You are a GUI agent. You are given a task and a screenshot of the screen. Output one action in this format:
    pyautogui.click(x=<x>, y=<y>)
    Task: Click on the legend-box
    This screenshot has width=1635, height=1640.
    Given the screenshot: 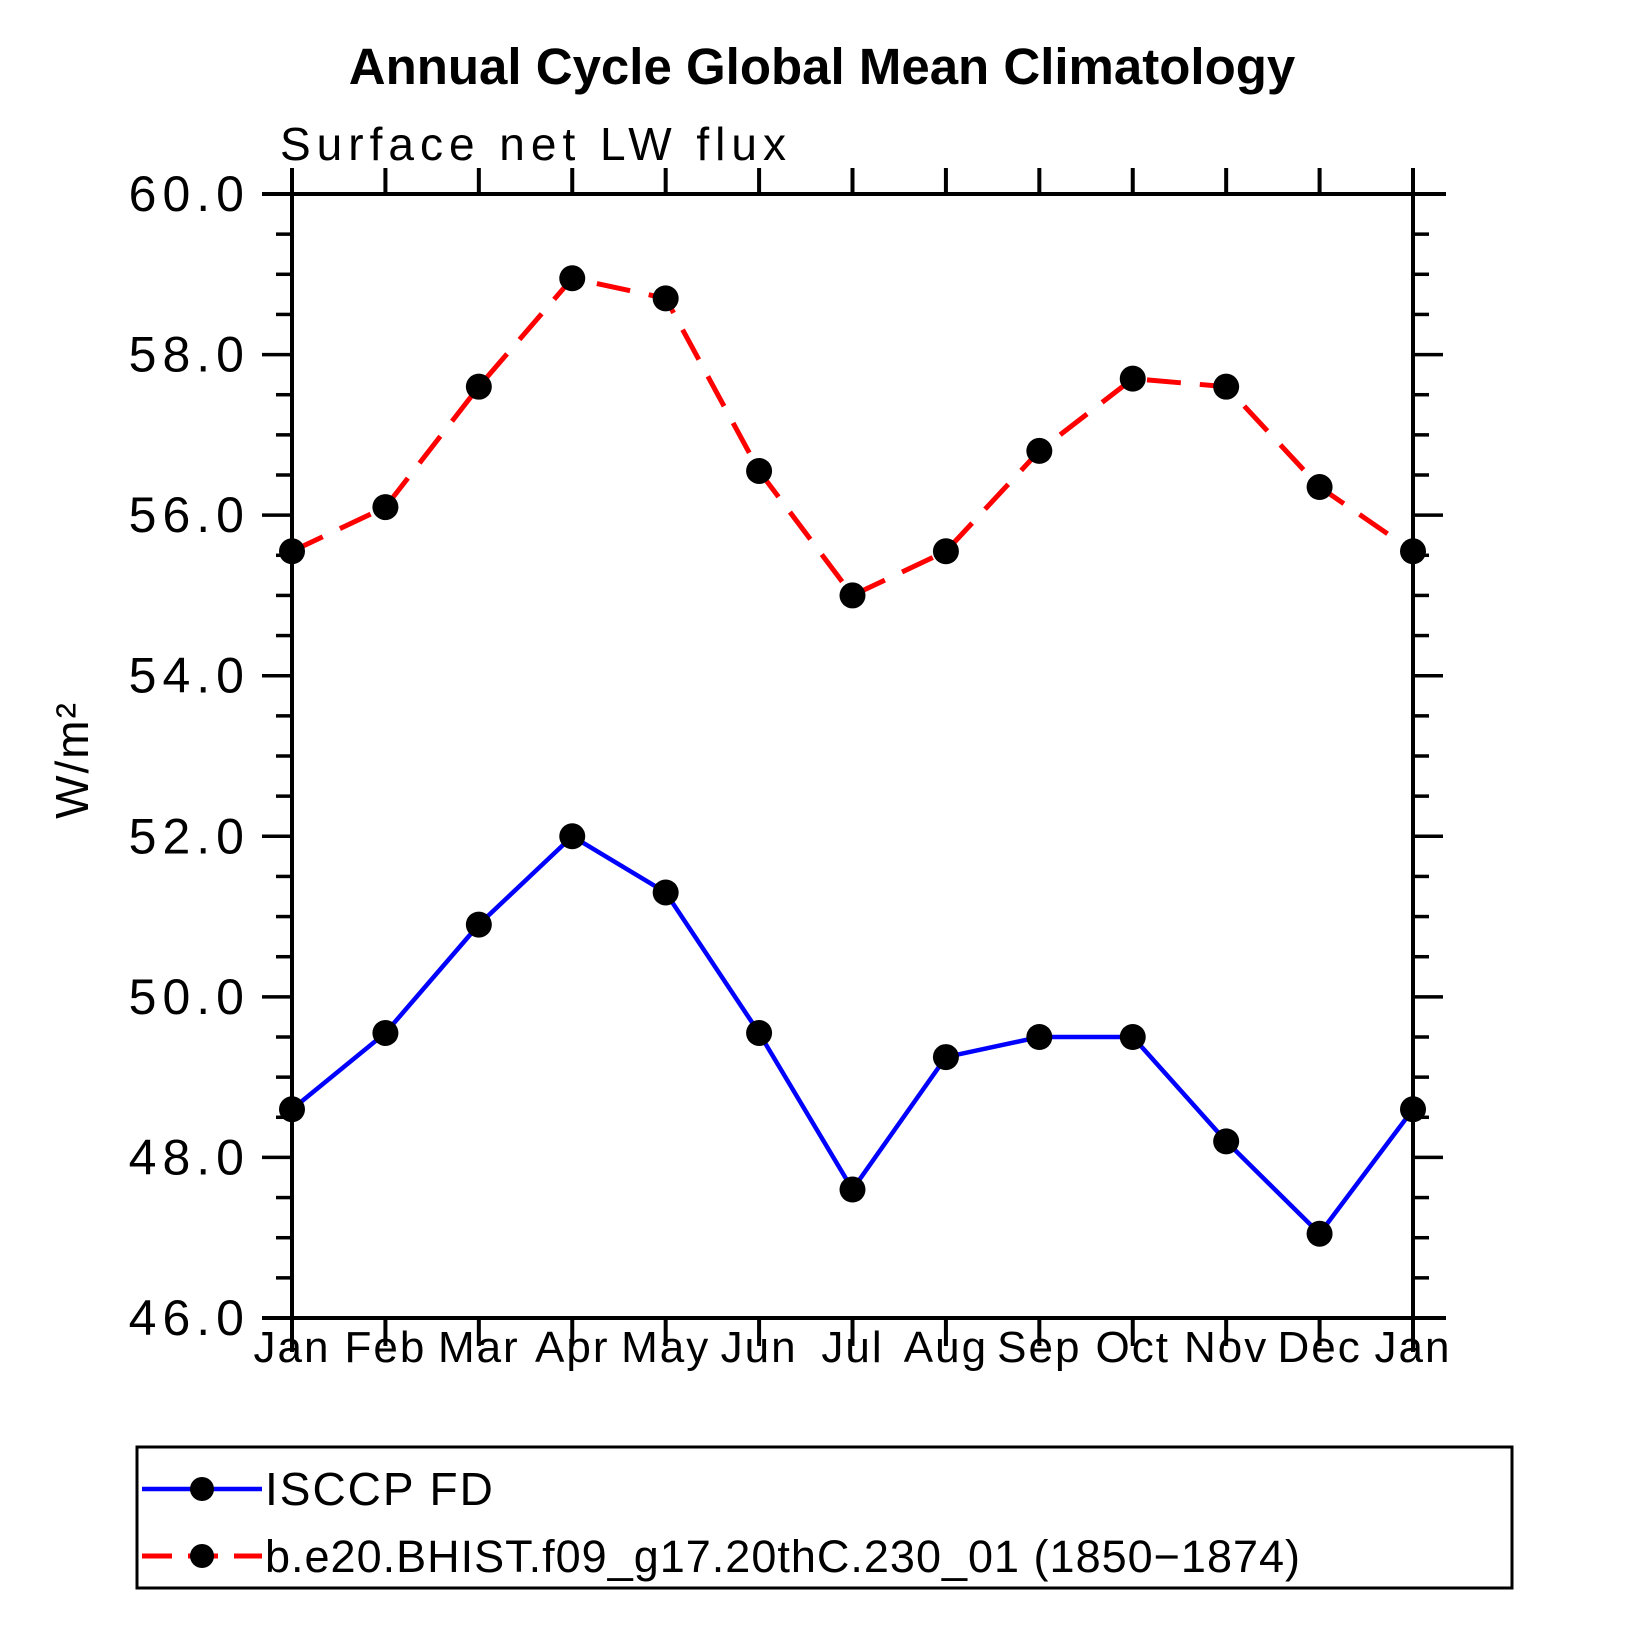 What is the action you would take?
    pyautogui.click(x=824, y=1517)
    